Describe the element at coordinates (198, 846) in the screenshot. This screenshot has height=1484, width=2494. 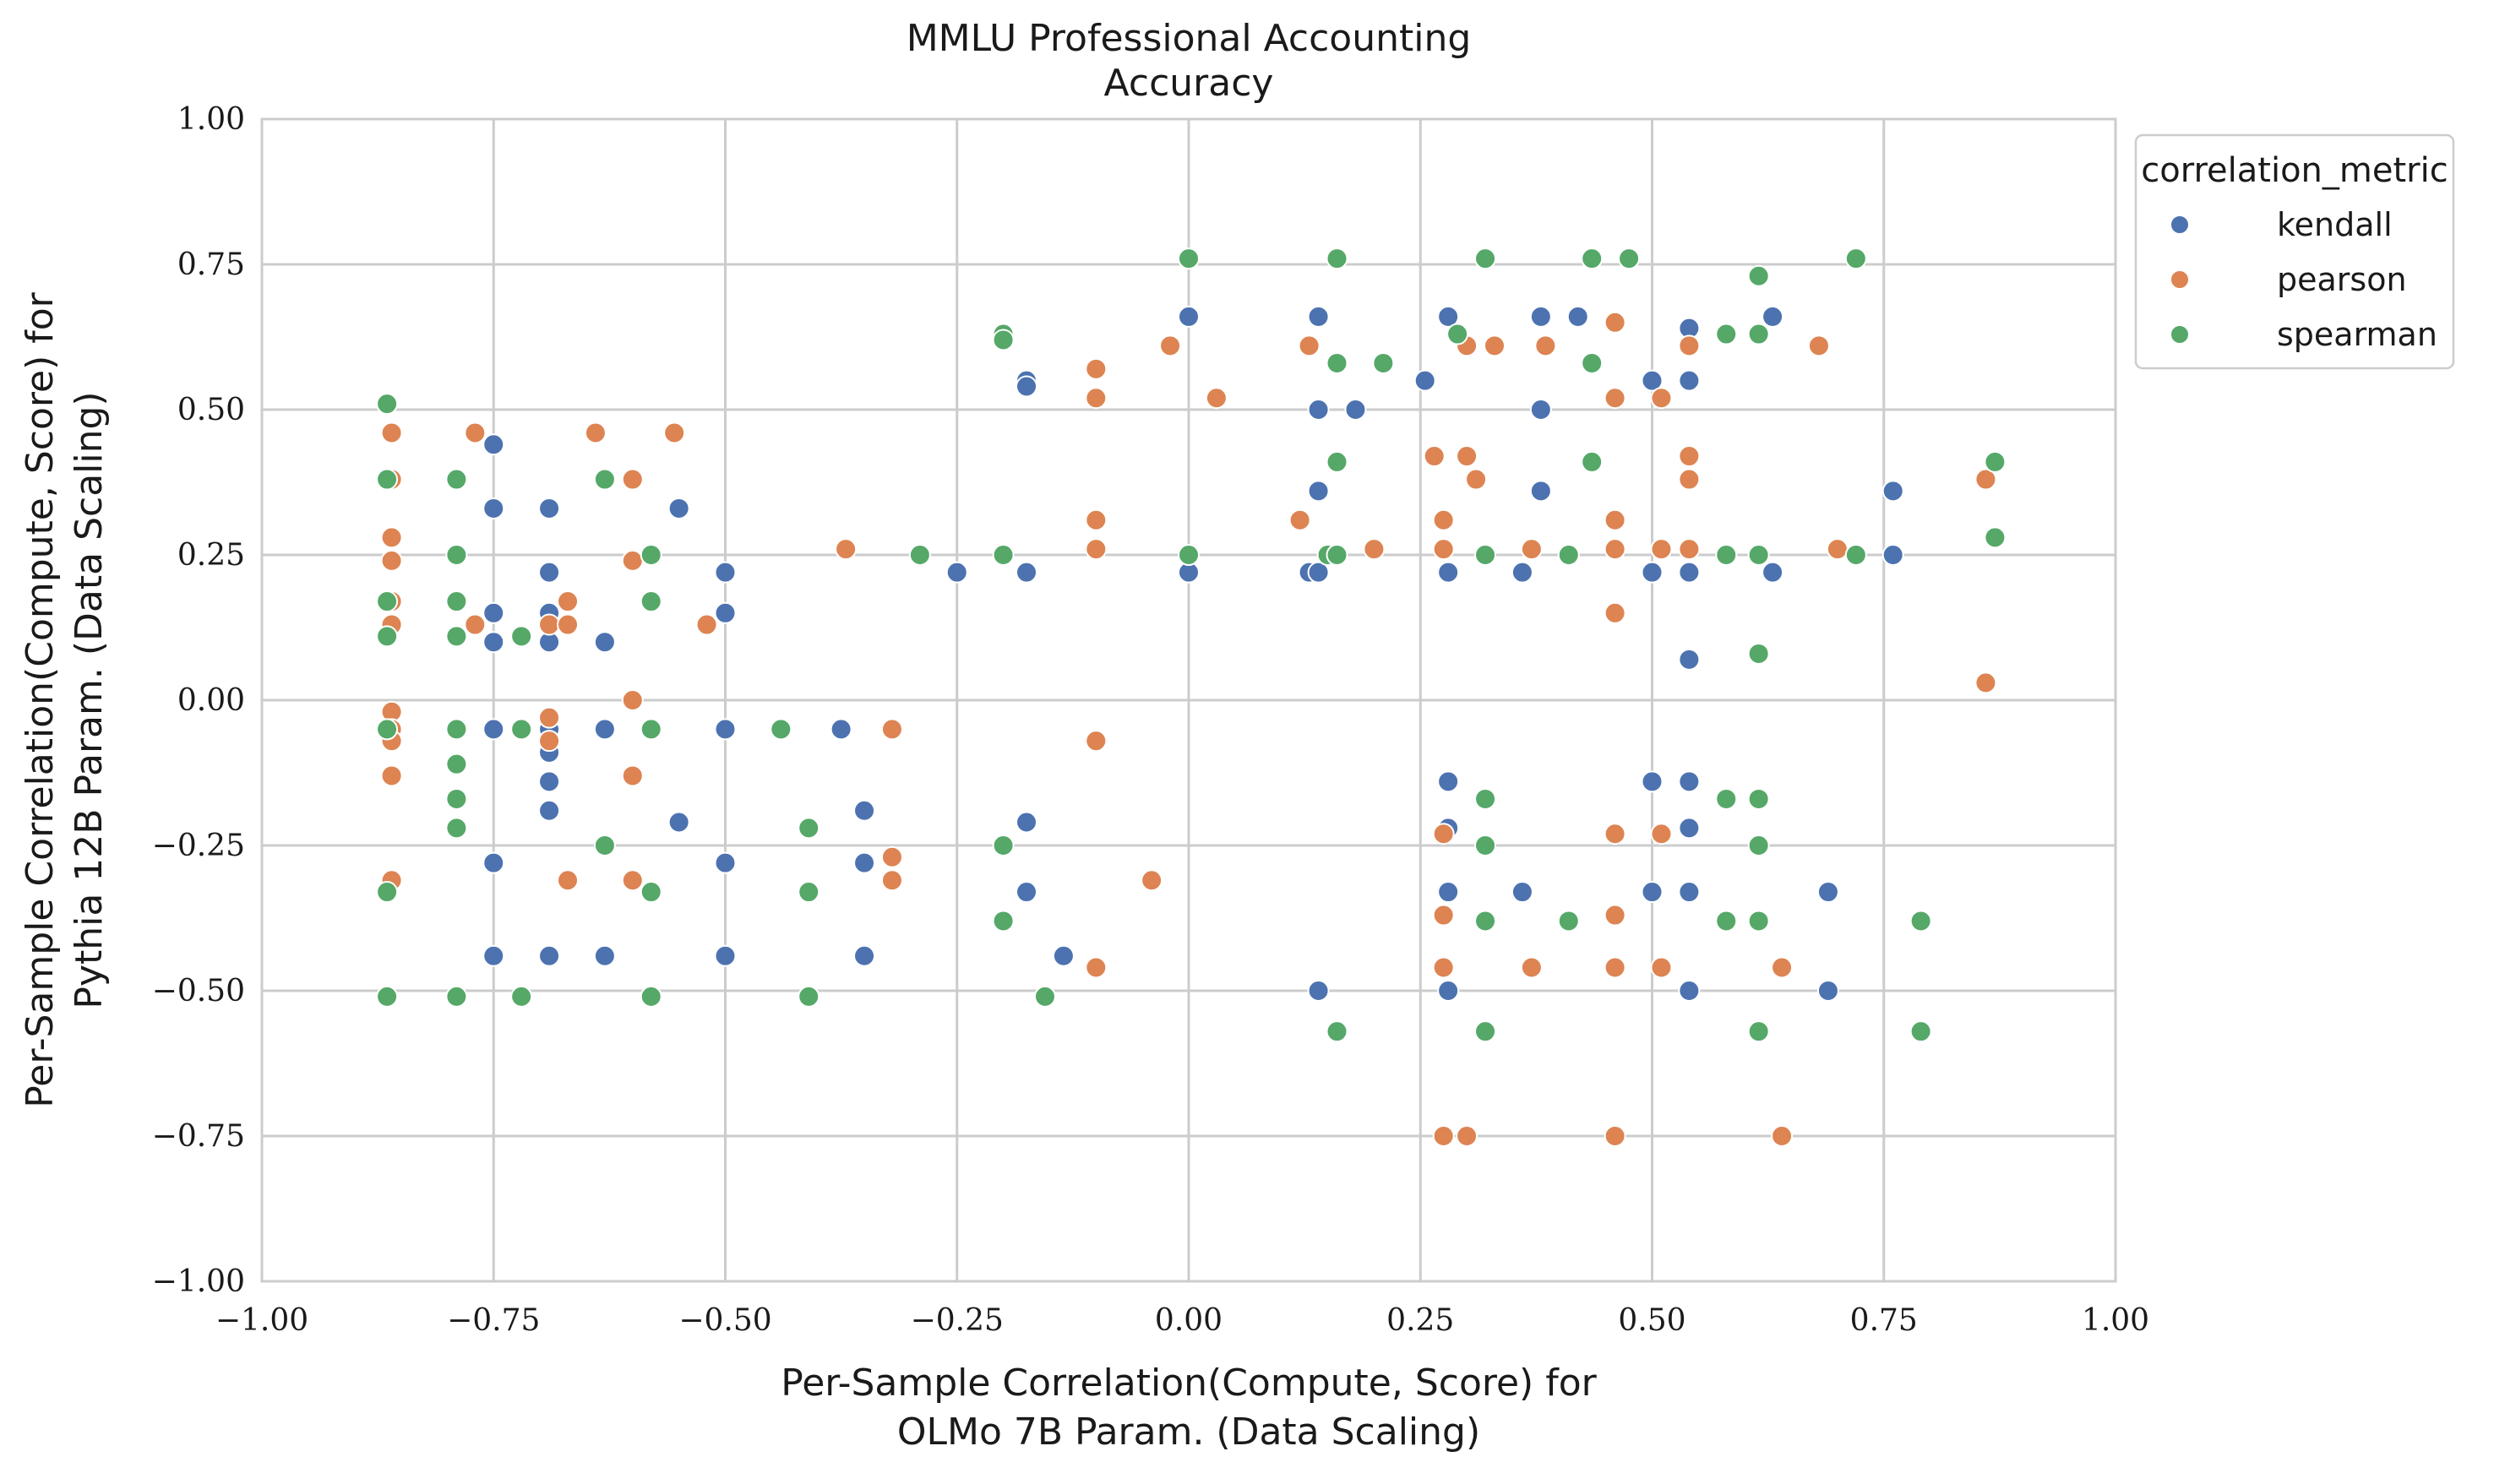
I see `y-tick-label: −0.25` at that location.